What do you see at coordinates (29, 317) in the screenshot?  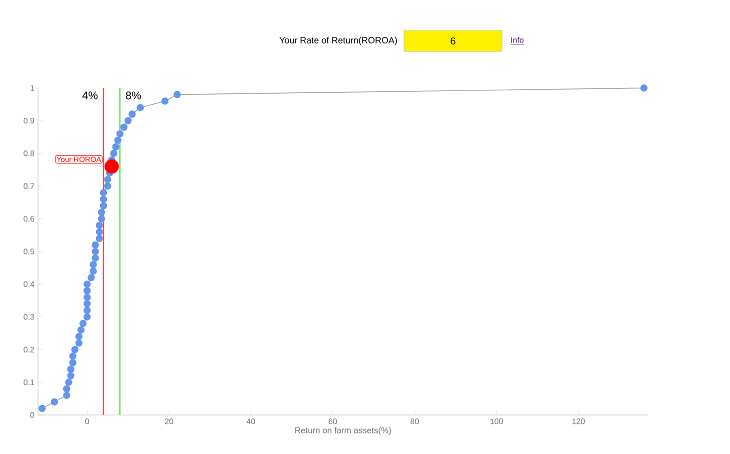 I see `y-tick-label: 0.3` at bounding box center [29, 317].